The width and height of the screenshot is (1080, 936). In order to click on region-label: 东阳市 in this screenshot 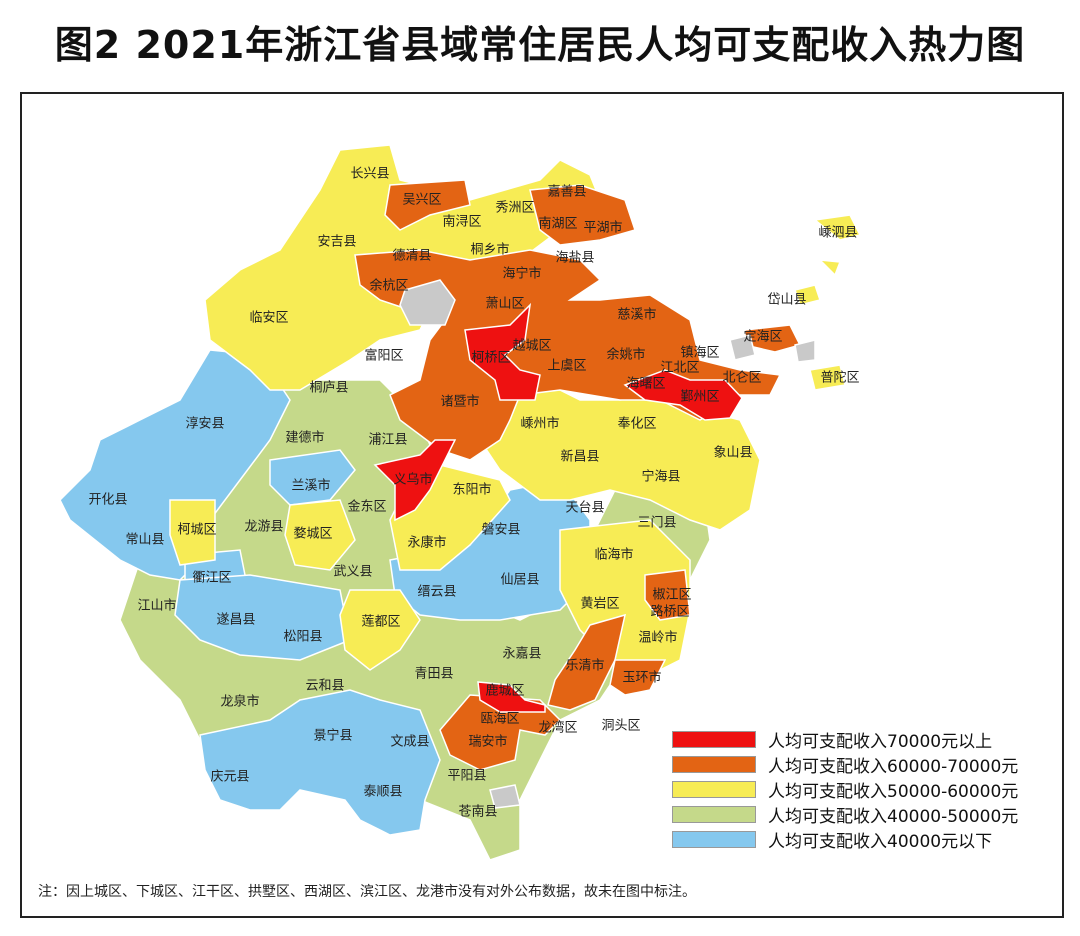, I will do `click(471, 490)`.